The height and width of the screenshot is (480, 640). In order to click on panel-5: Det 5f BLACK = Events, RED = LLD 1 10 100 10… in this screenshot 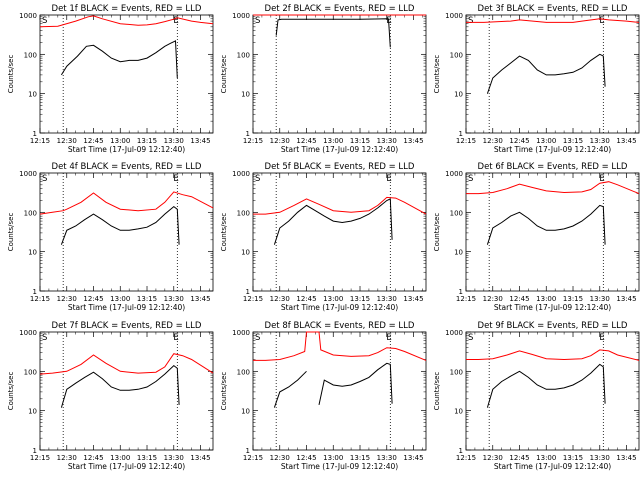, I will do `click(323, 237)`.